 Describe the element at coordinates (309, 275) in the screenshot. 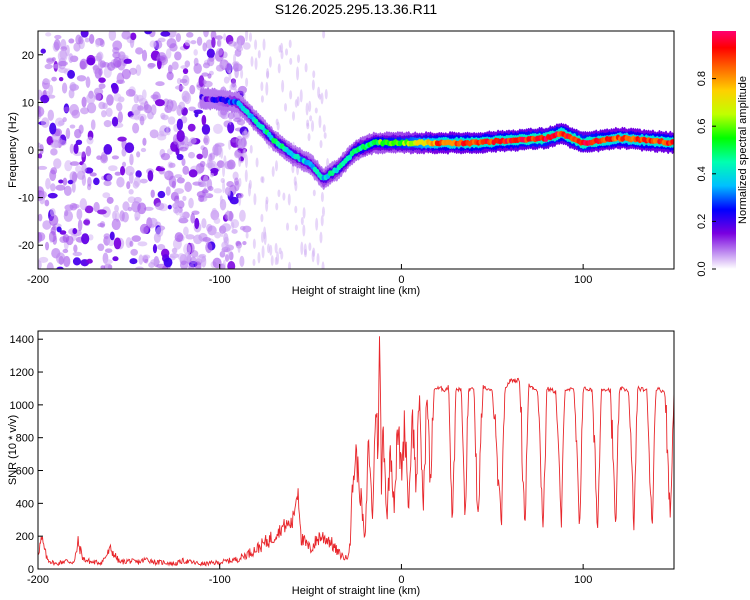

I see `spectrogram-x-ticks: -200 -100 0 100` at that location.